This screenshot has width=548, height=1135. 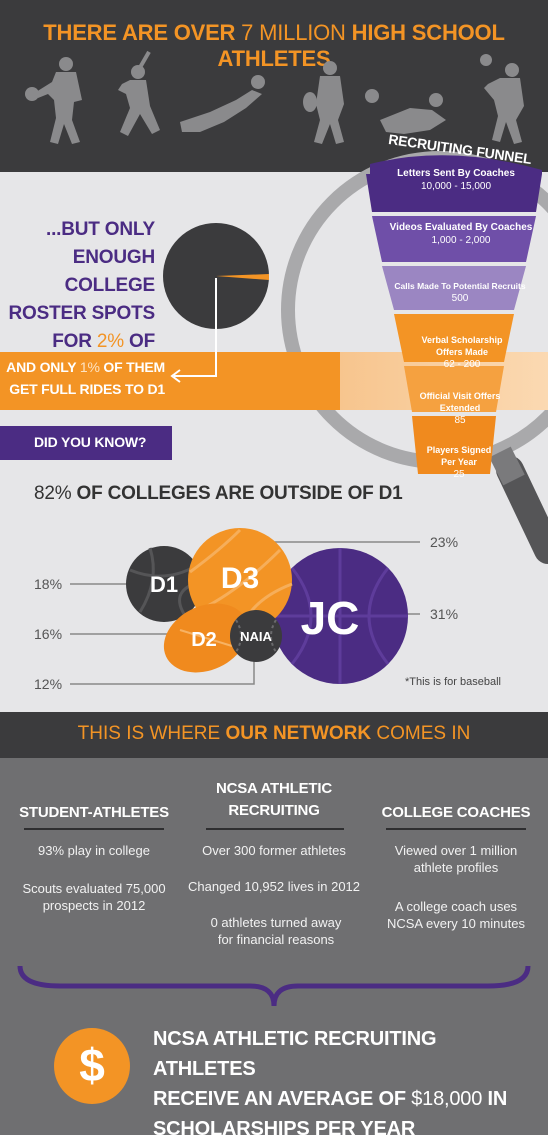 I want to click on roster-line1: ...BUT ONLY, so click(x=100, y=229).